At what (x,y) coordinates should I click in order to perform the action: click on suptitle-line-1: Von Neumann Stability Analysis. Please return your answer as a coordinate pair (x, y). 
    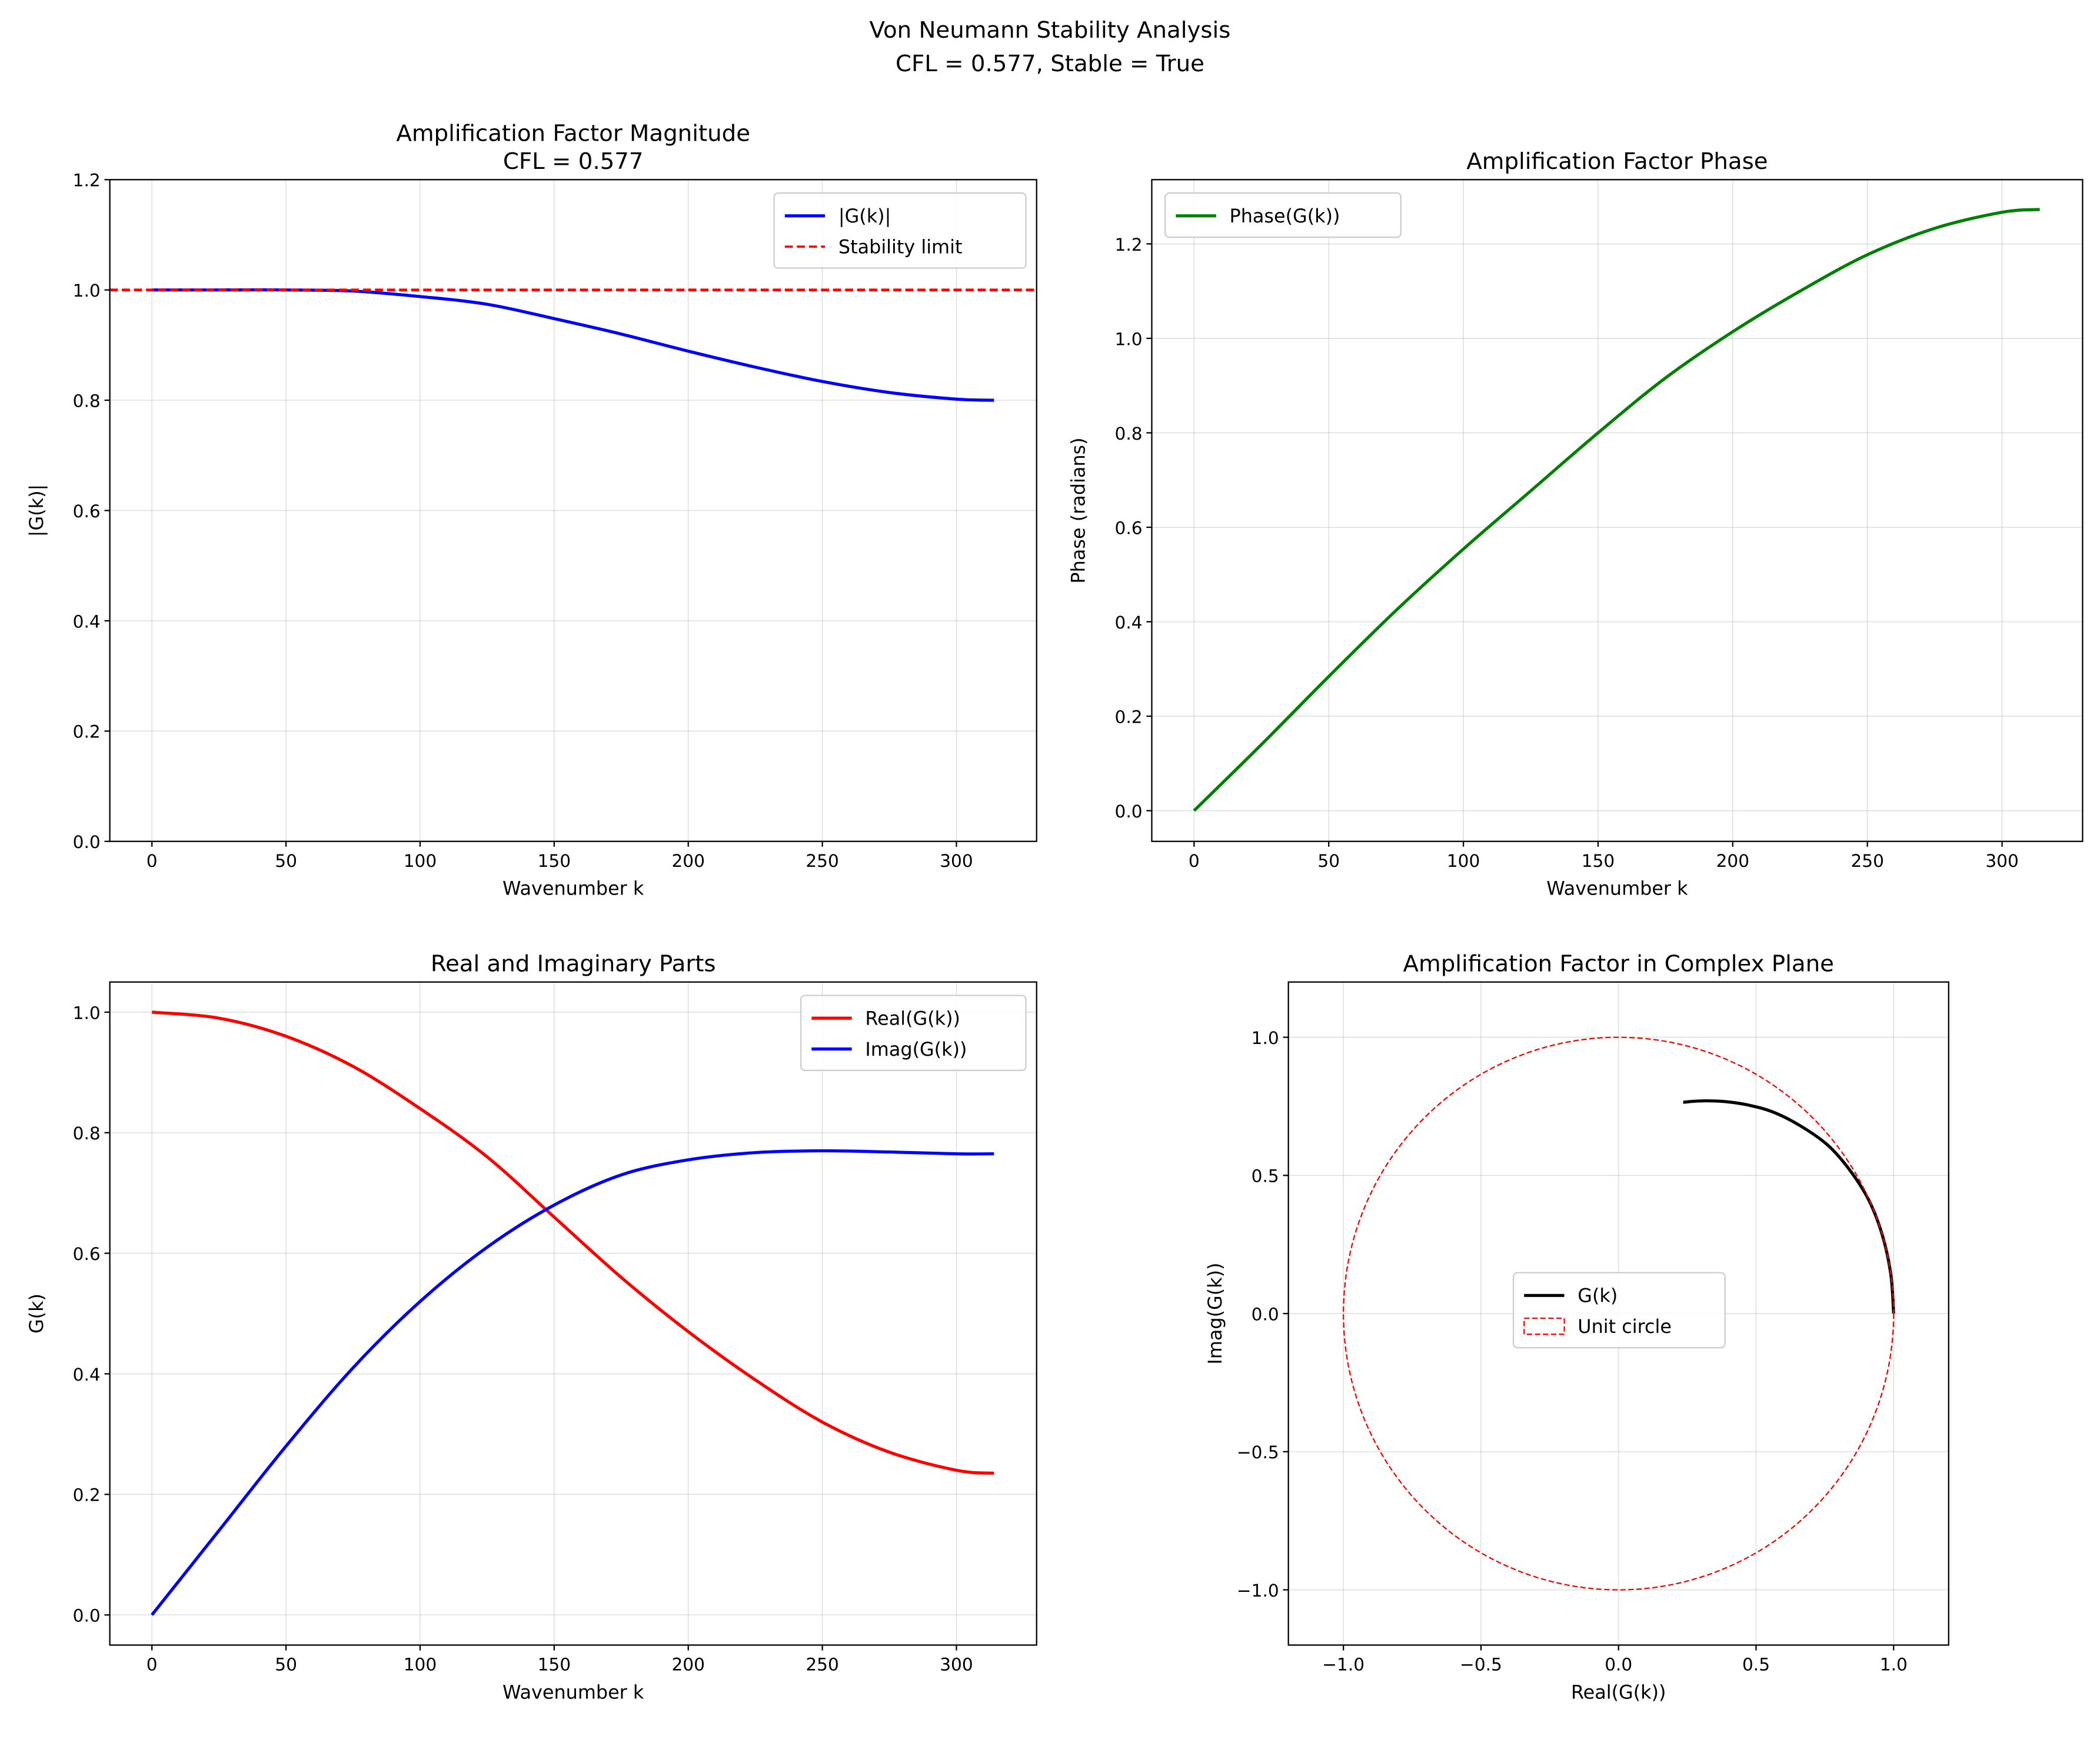
    Looking at the image, I should click on (1050, 31).